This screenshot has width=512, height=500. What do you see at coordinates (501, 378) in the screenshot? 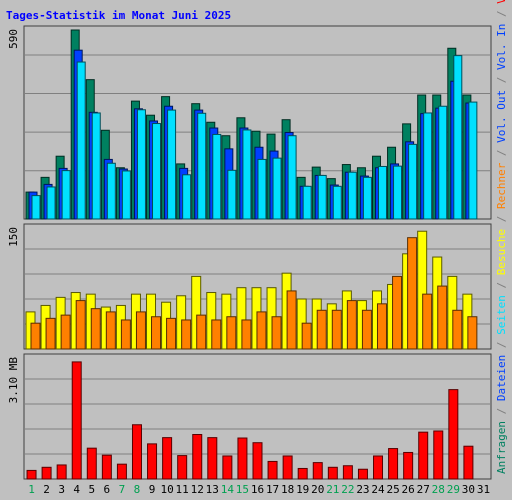
I see `legend-entry: Dateien` at bounding box center [501, 378].